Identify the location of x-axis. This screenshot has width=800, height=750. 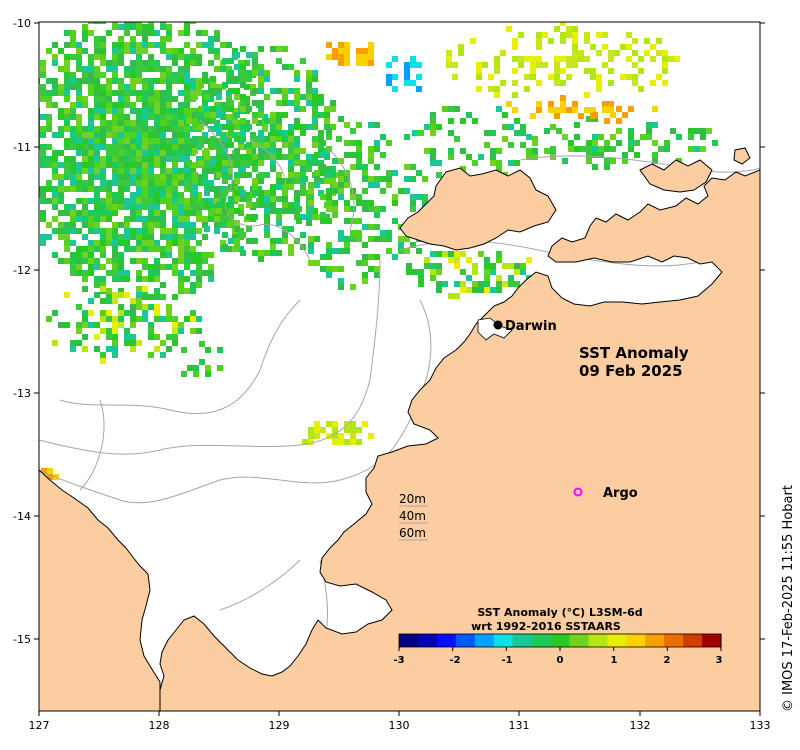
(399, 713).